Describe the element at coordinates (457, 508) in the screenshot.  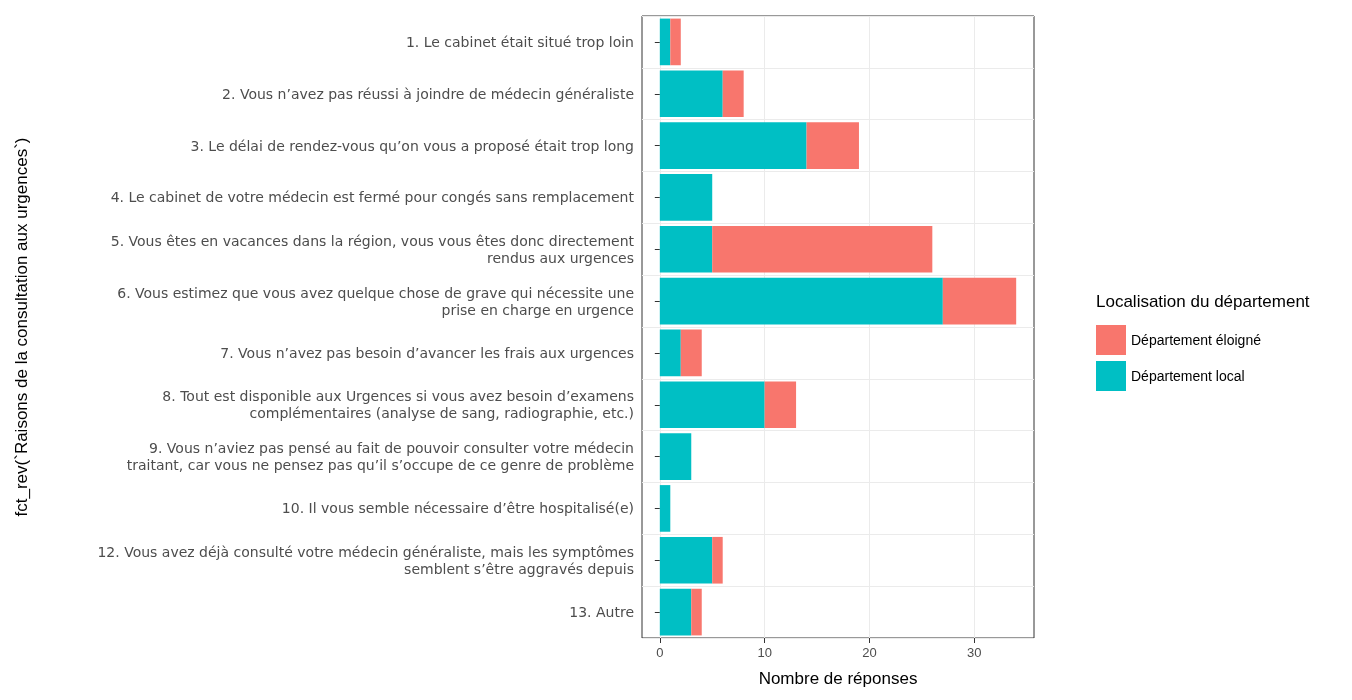
I see `y-tick-label: 10. Il vous semble nécessaire d’être hospitalisé(e)` at that location.